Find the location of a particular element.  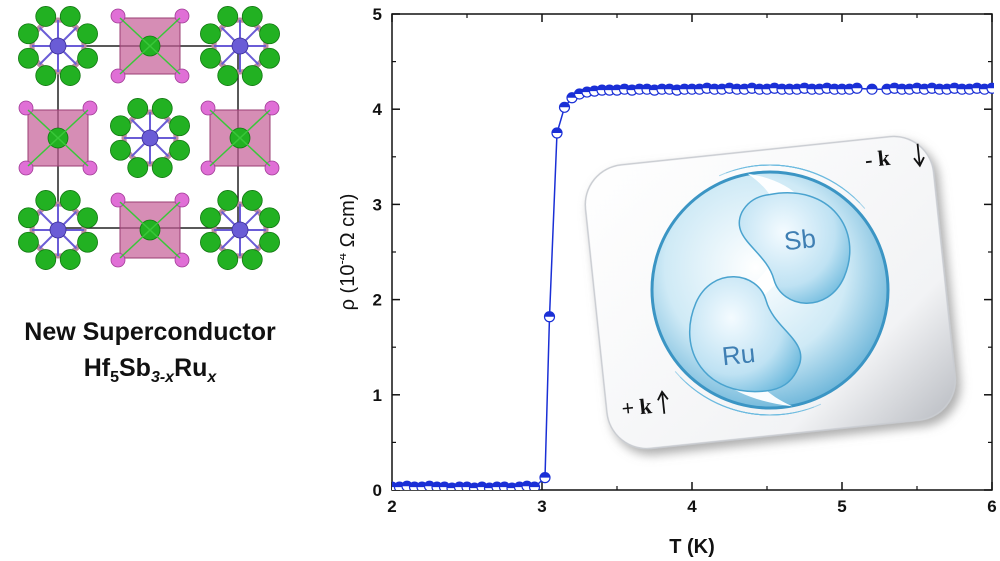

y-axis-label: ρ (10-4 Ω cm) is located at coordinates (349, 252).